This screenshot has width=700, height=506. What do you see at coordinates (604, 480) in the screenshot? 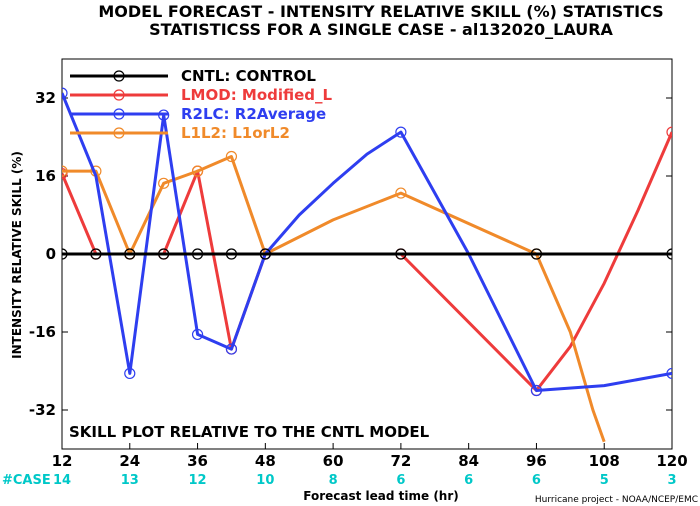
I see `case-count: 5` at bounding box center [604, 480].